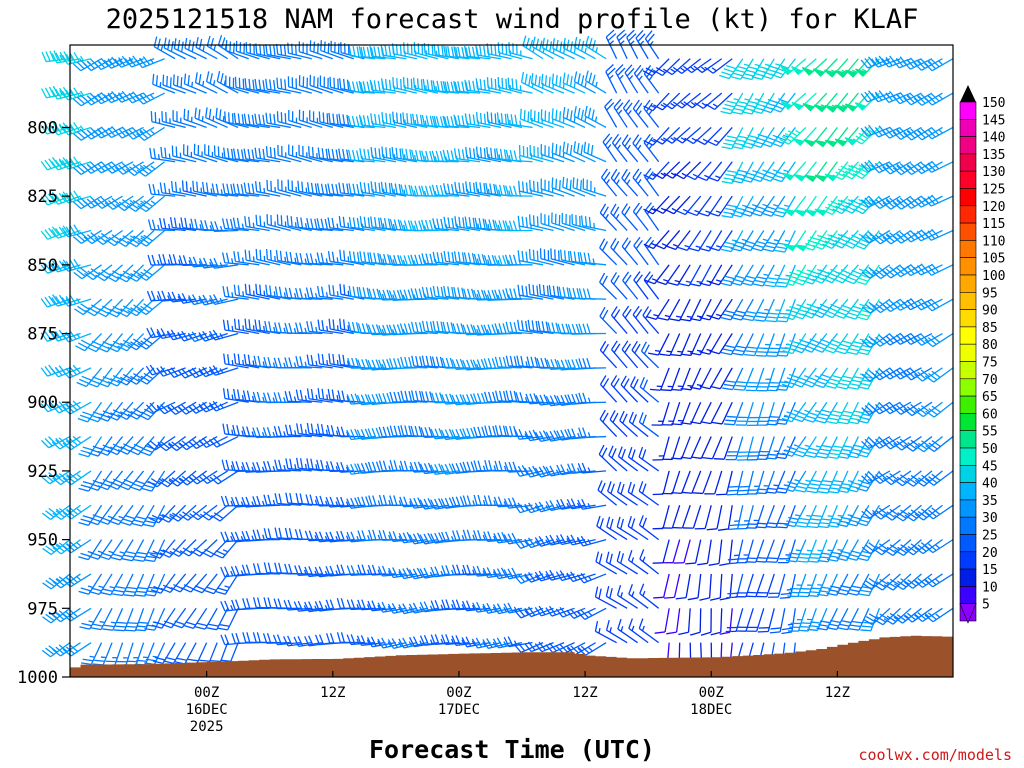 The image size is (1024, 768). Describe the element at coordinates (935, 755) in the screenshot. I see `credit-link: coolwx.com/models` at that location.